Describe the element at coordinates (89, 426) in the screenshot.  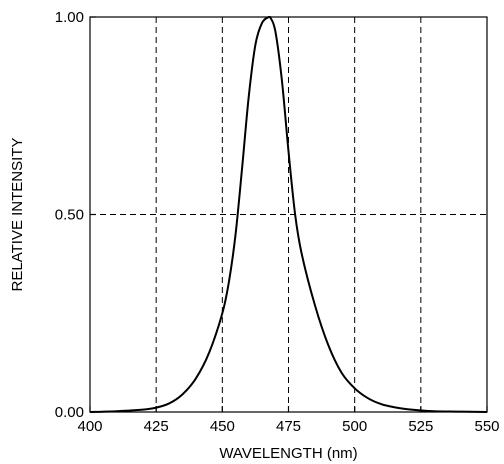
I see `x-tick-label-400: 400` at that location.